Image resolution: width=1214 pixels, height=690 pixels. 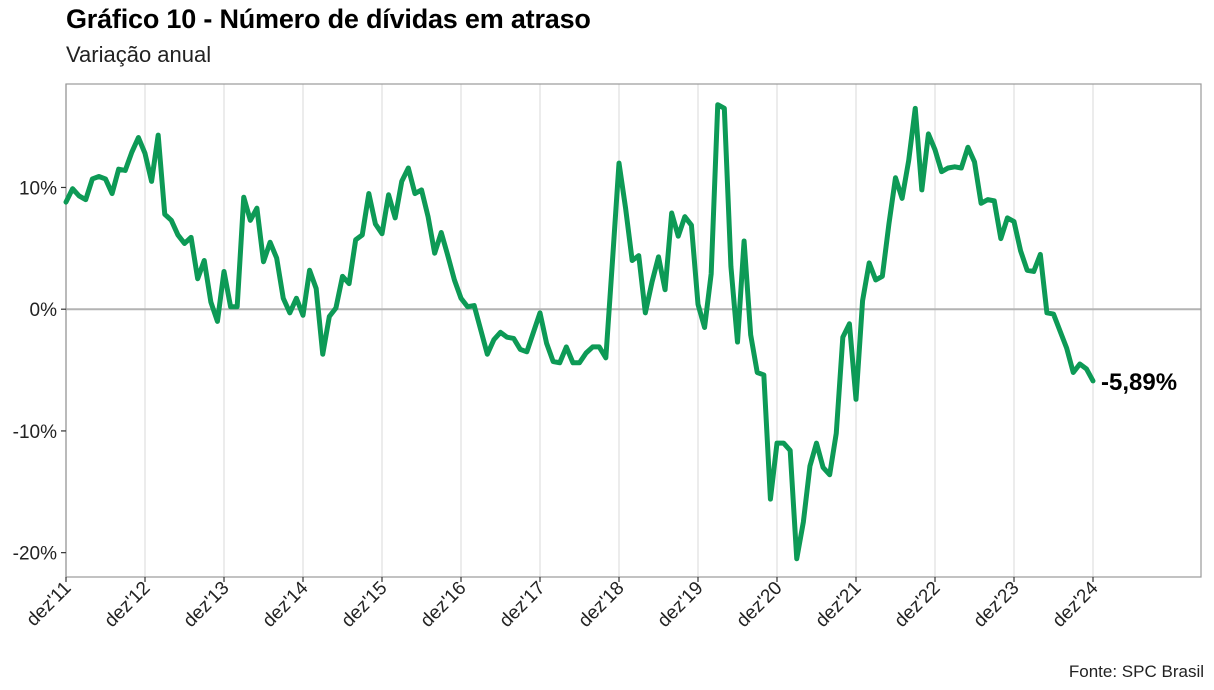 What do you see at coordinates (128, 605) in the screenshot?
I see `x-tick-label: dez'12` at bounding box center [128, 605].